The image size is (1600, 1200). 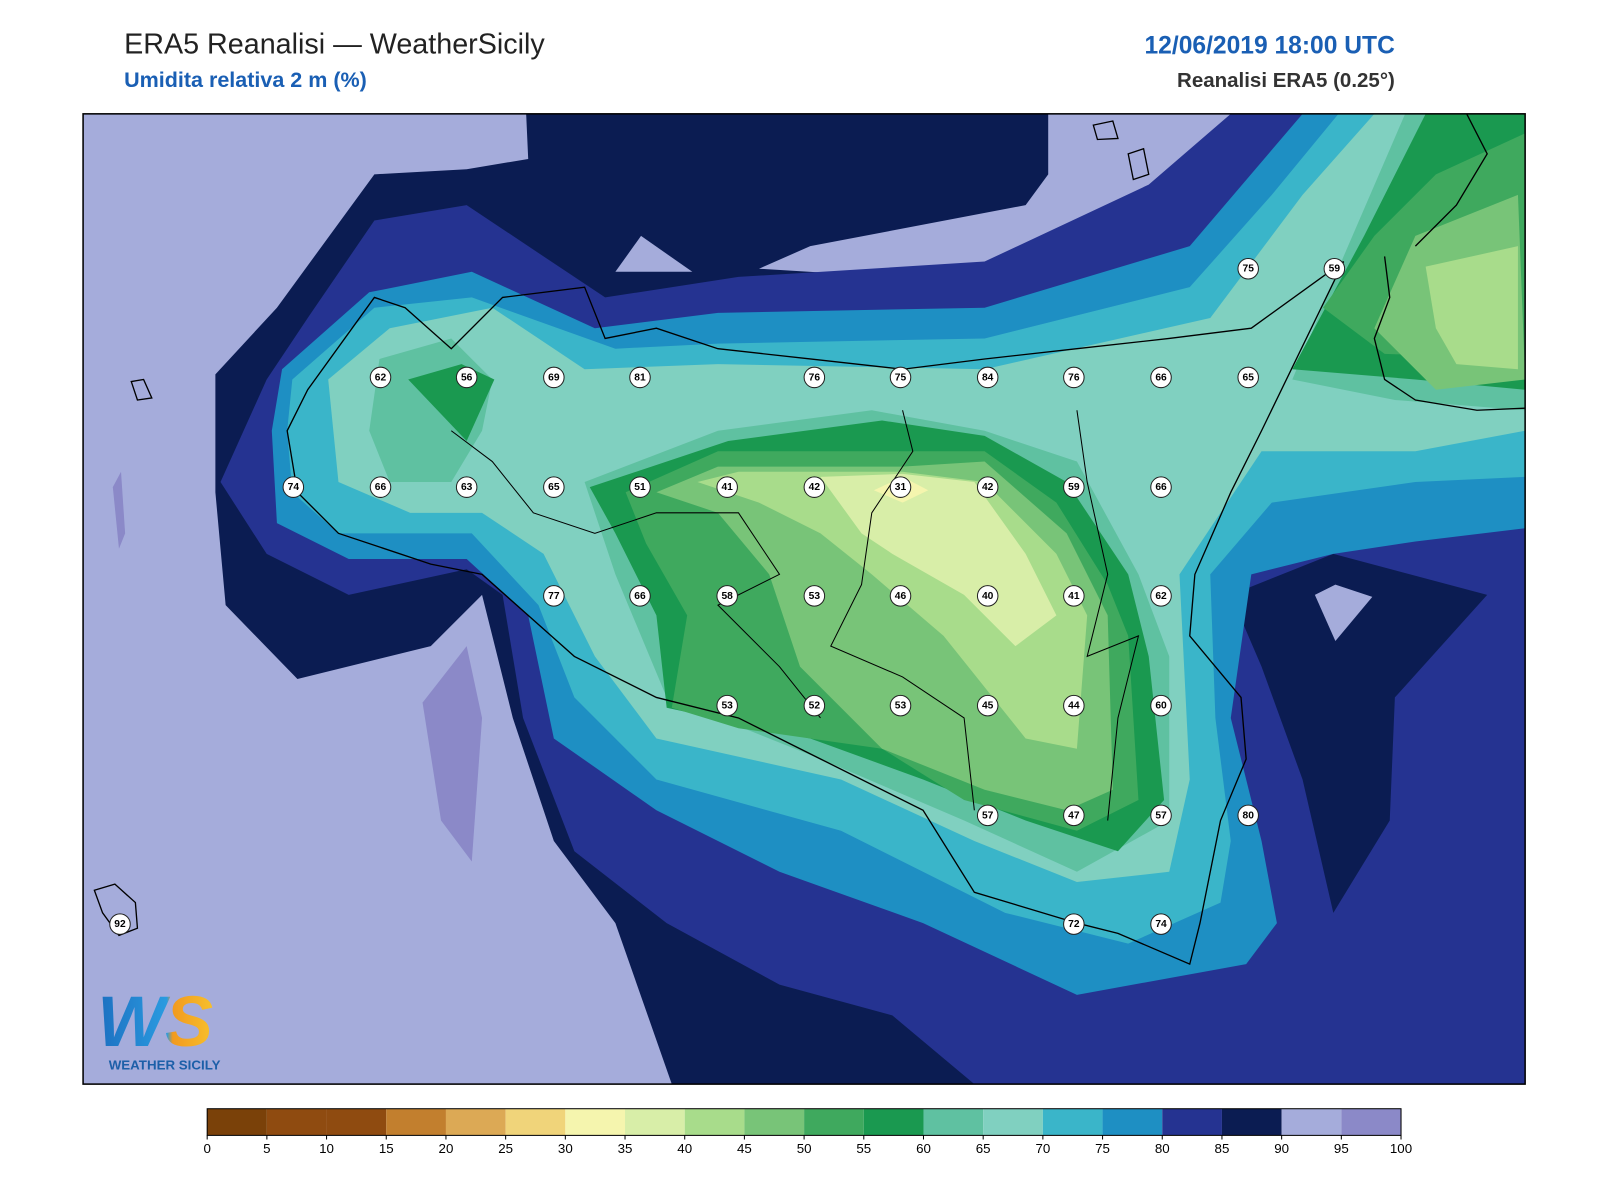 What do you see at coordinates (1269, 45) in the screenshot?
I see `datetime: 12/06/2019 18:00 UTC` at bounding box center [1269, 45].